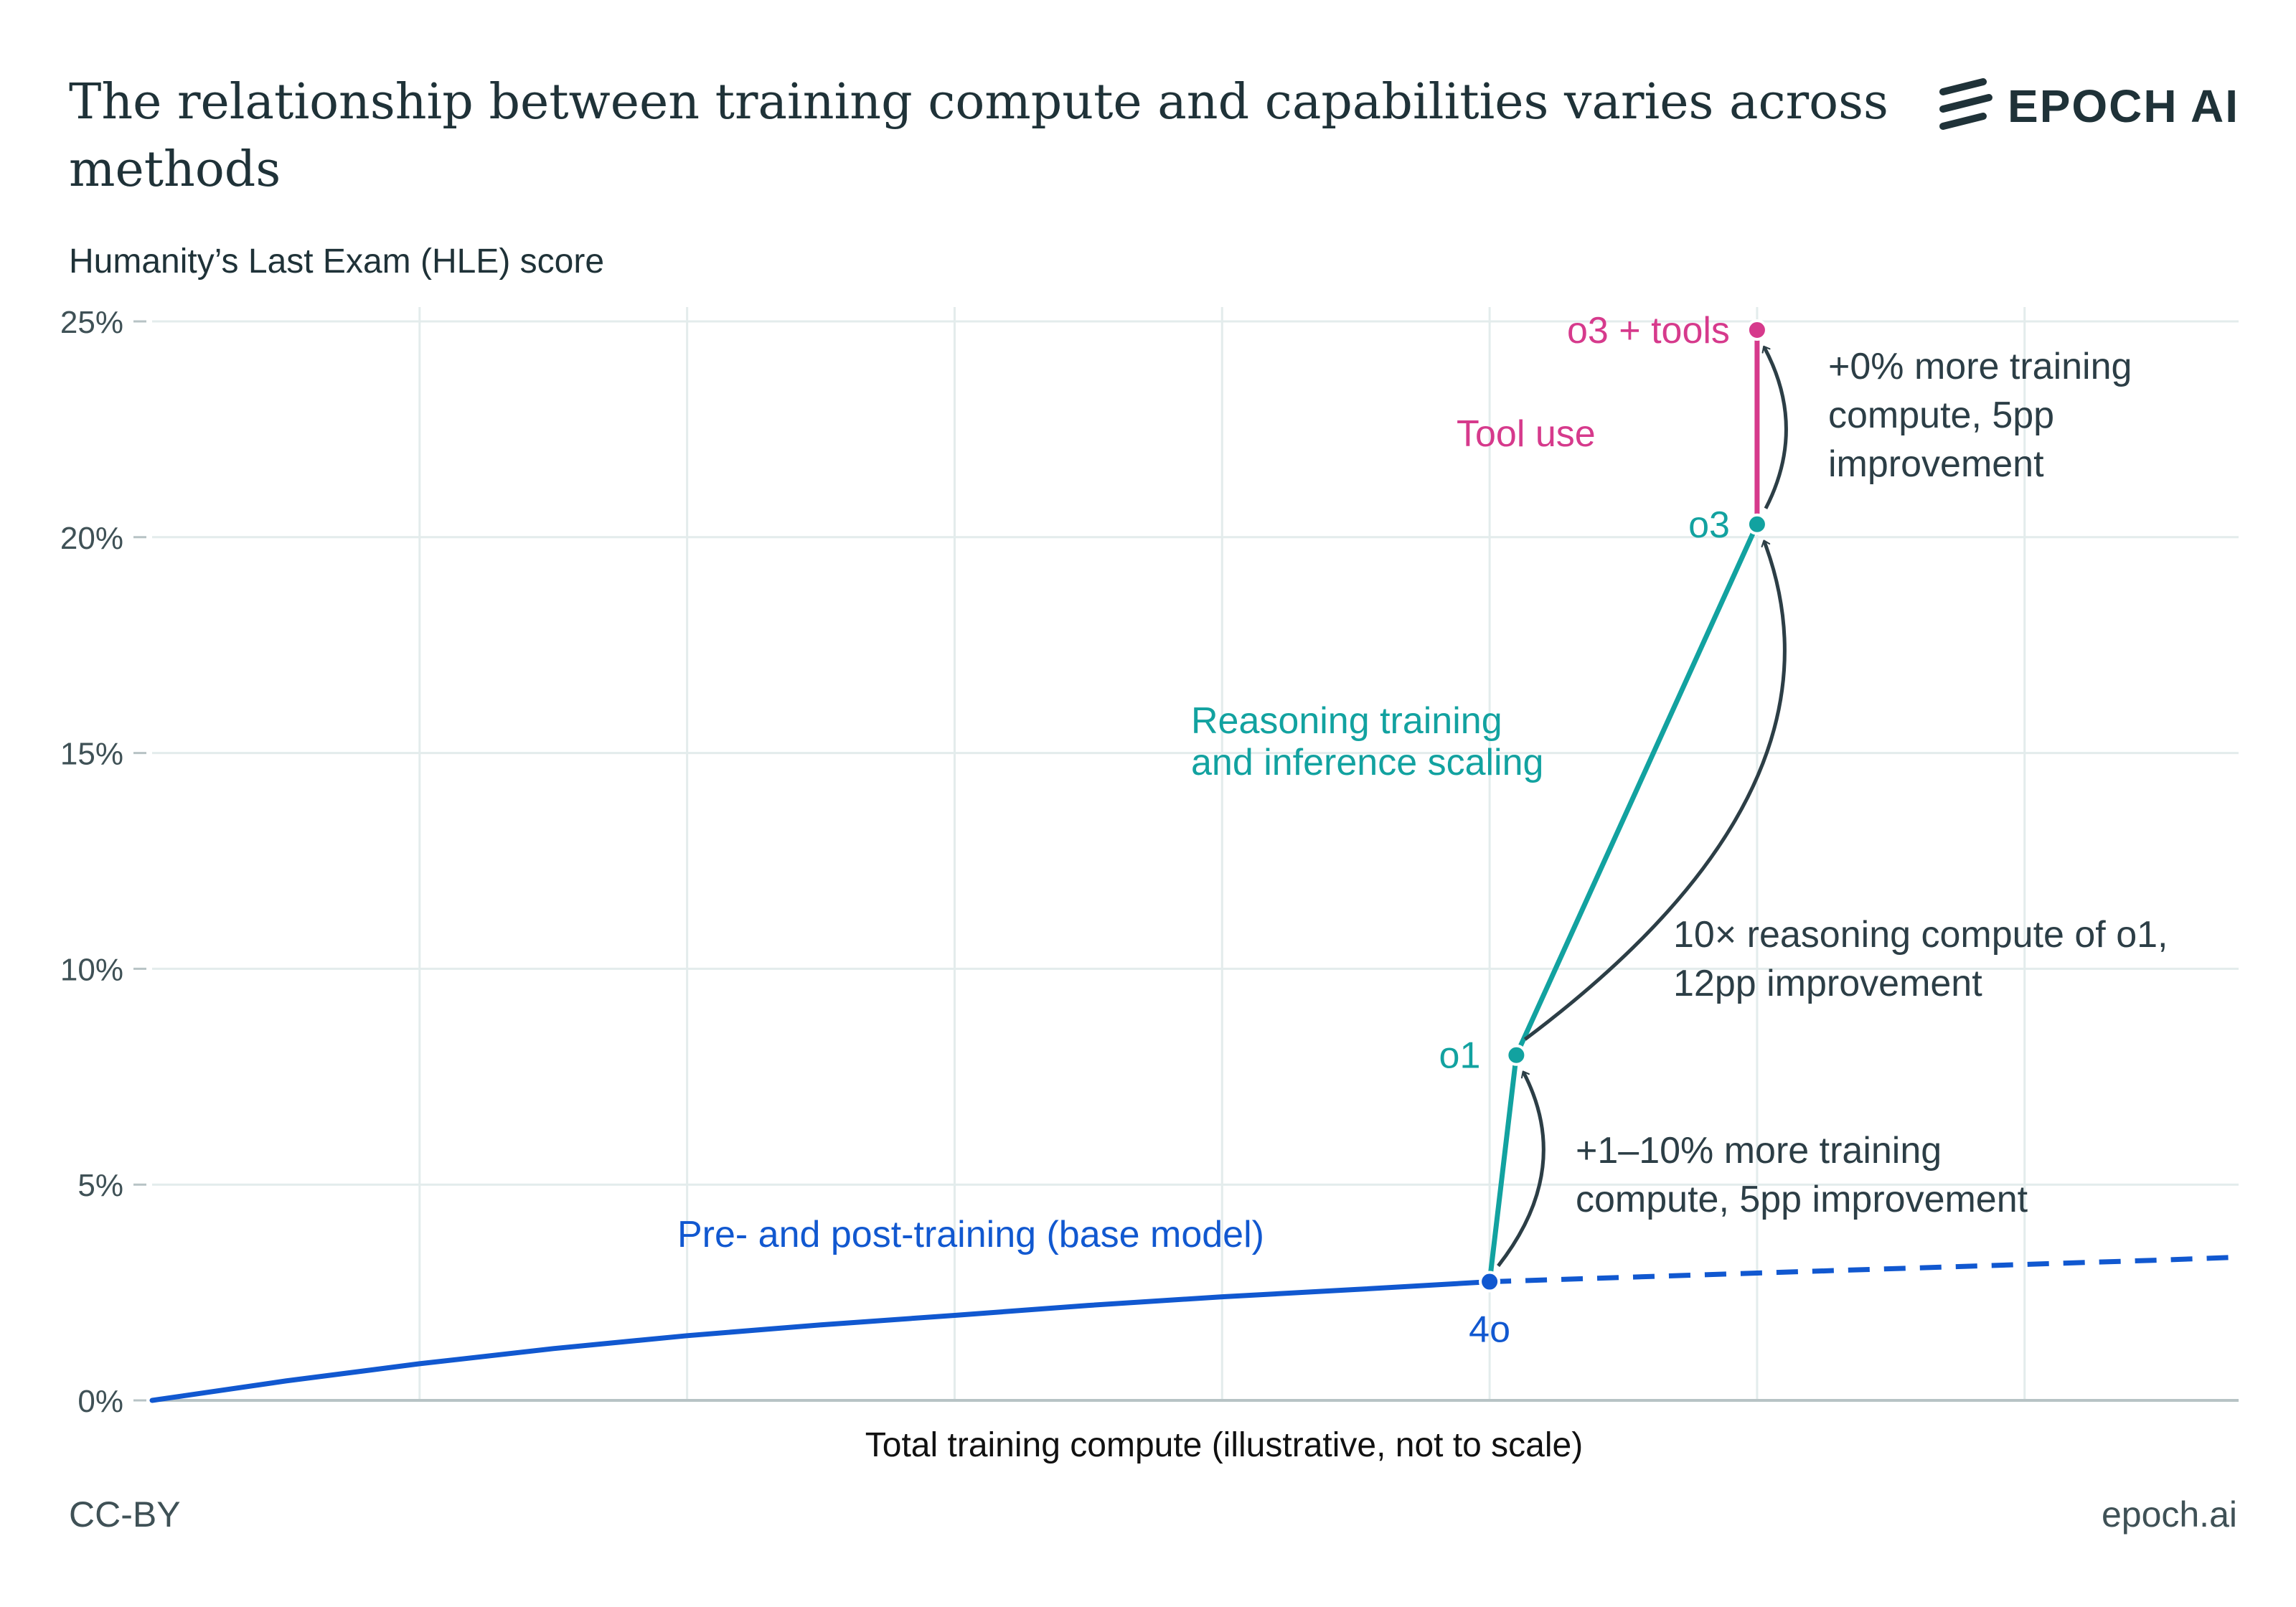 The width and height of the screenshot is (2296, 1607). What do you see at coordinates (1490, 1330) in the screenshot?
I see `point-label: 4o` at bounding box center [1490, 1330].